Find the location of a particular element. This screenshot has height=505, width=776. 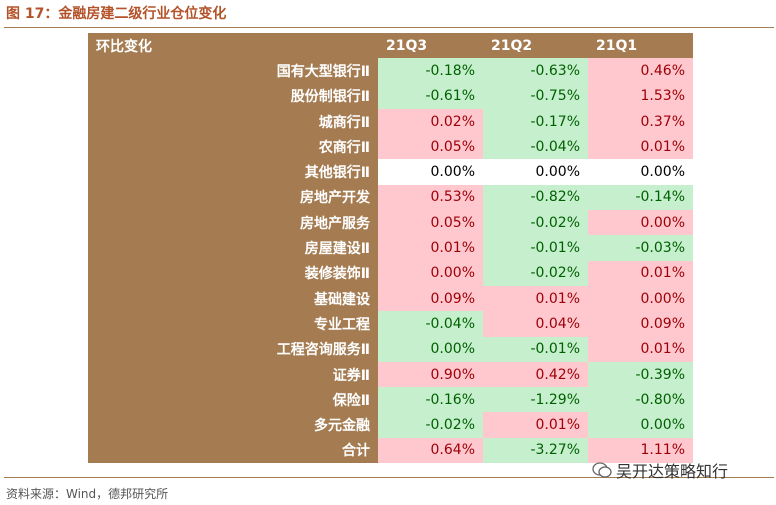

value-cell: 0.46% is located at coordinates (640, 71).